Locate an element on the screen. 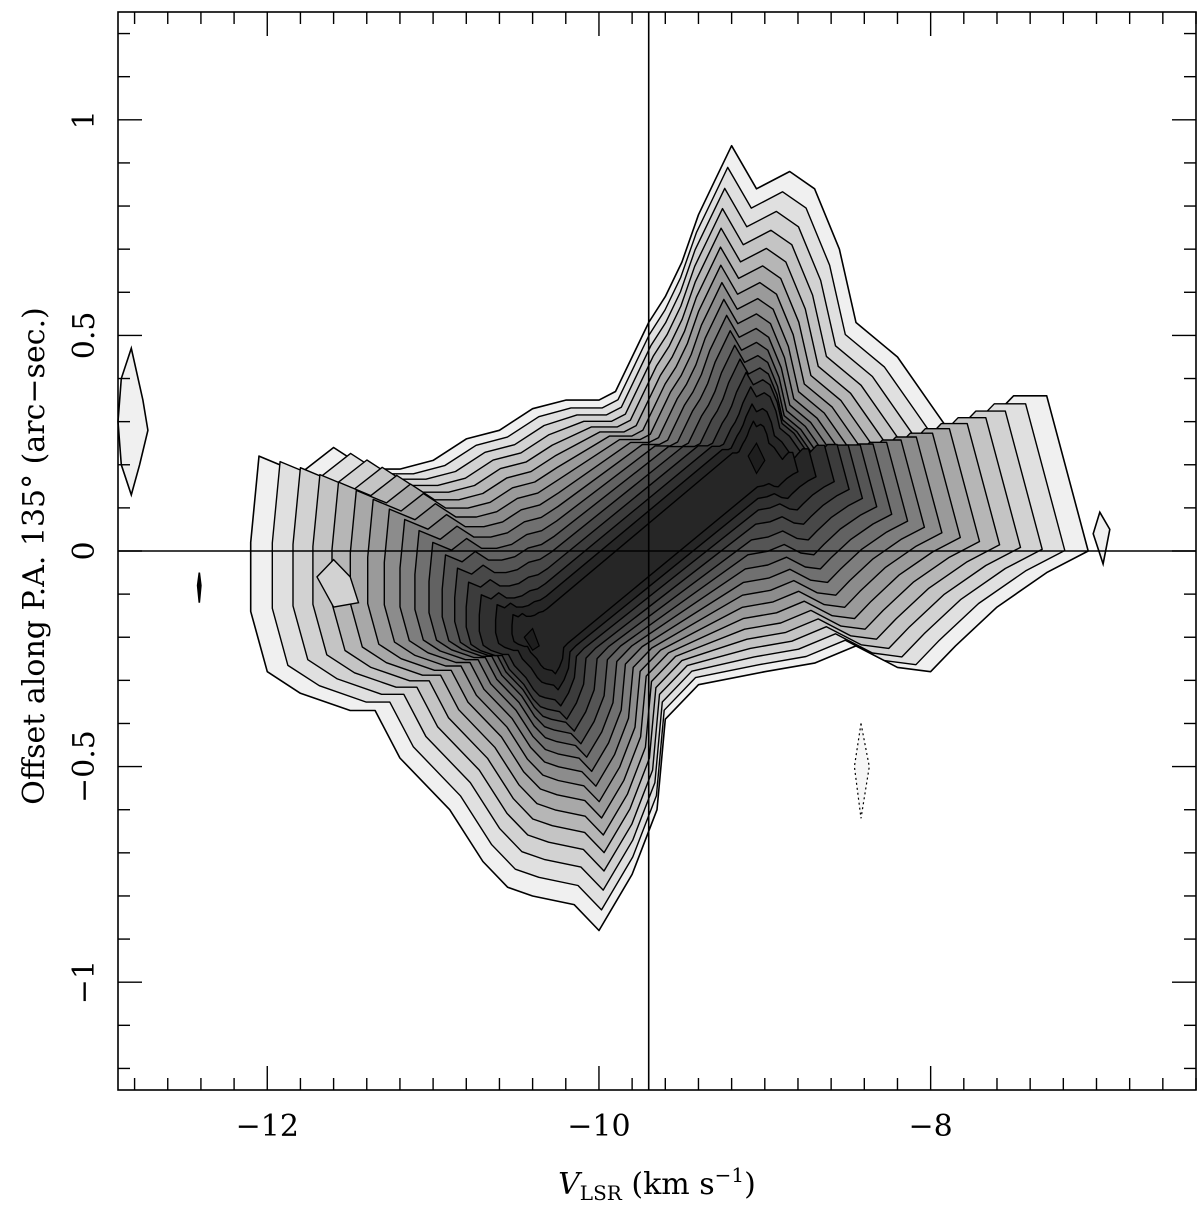 The height and width of the screenshot is (1206, 1200). y-tick-label: −1 is located at coordinates (84, 982).